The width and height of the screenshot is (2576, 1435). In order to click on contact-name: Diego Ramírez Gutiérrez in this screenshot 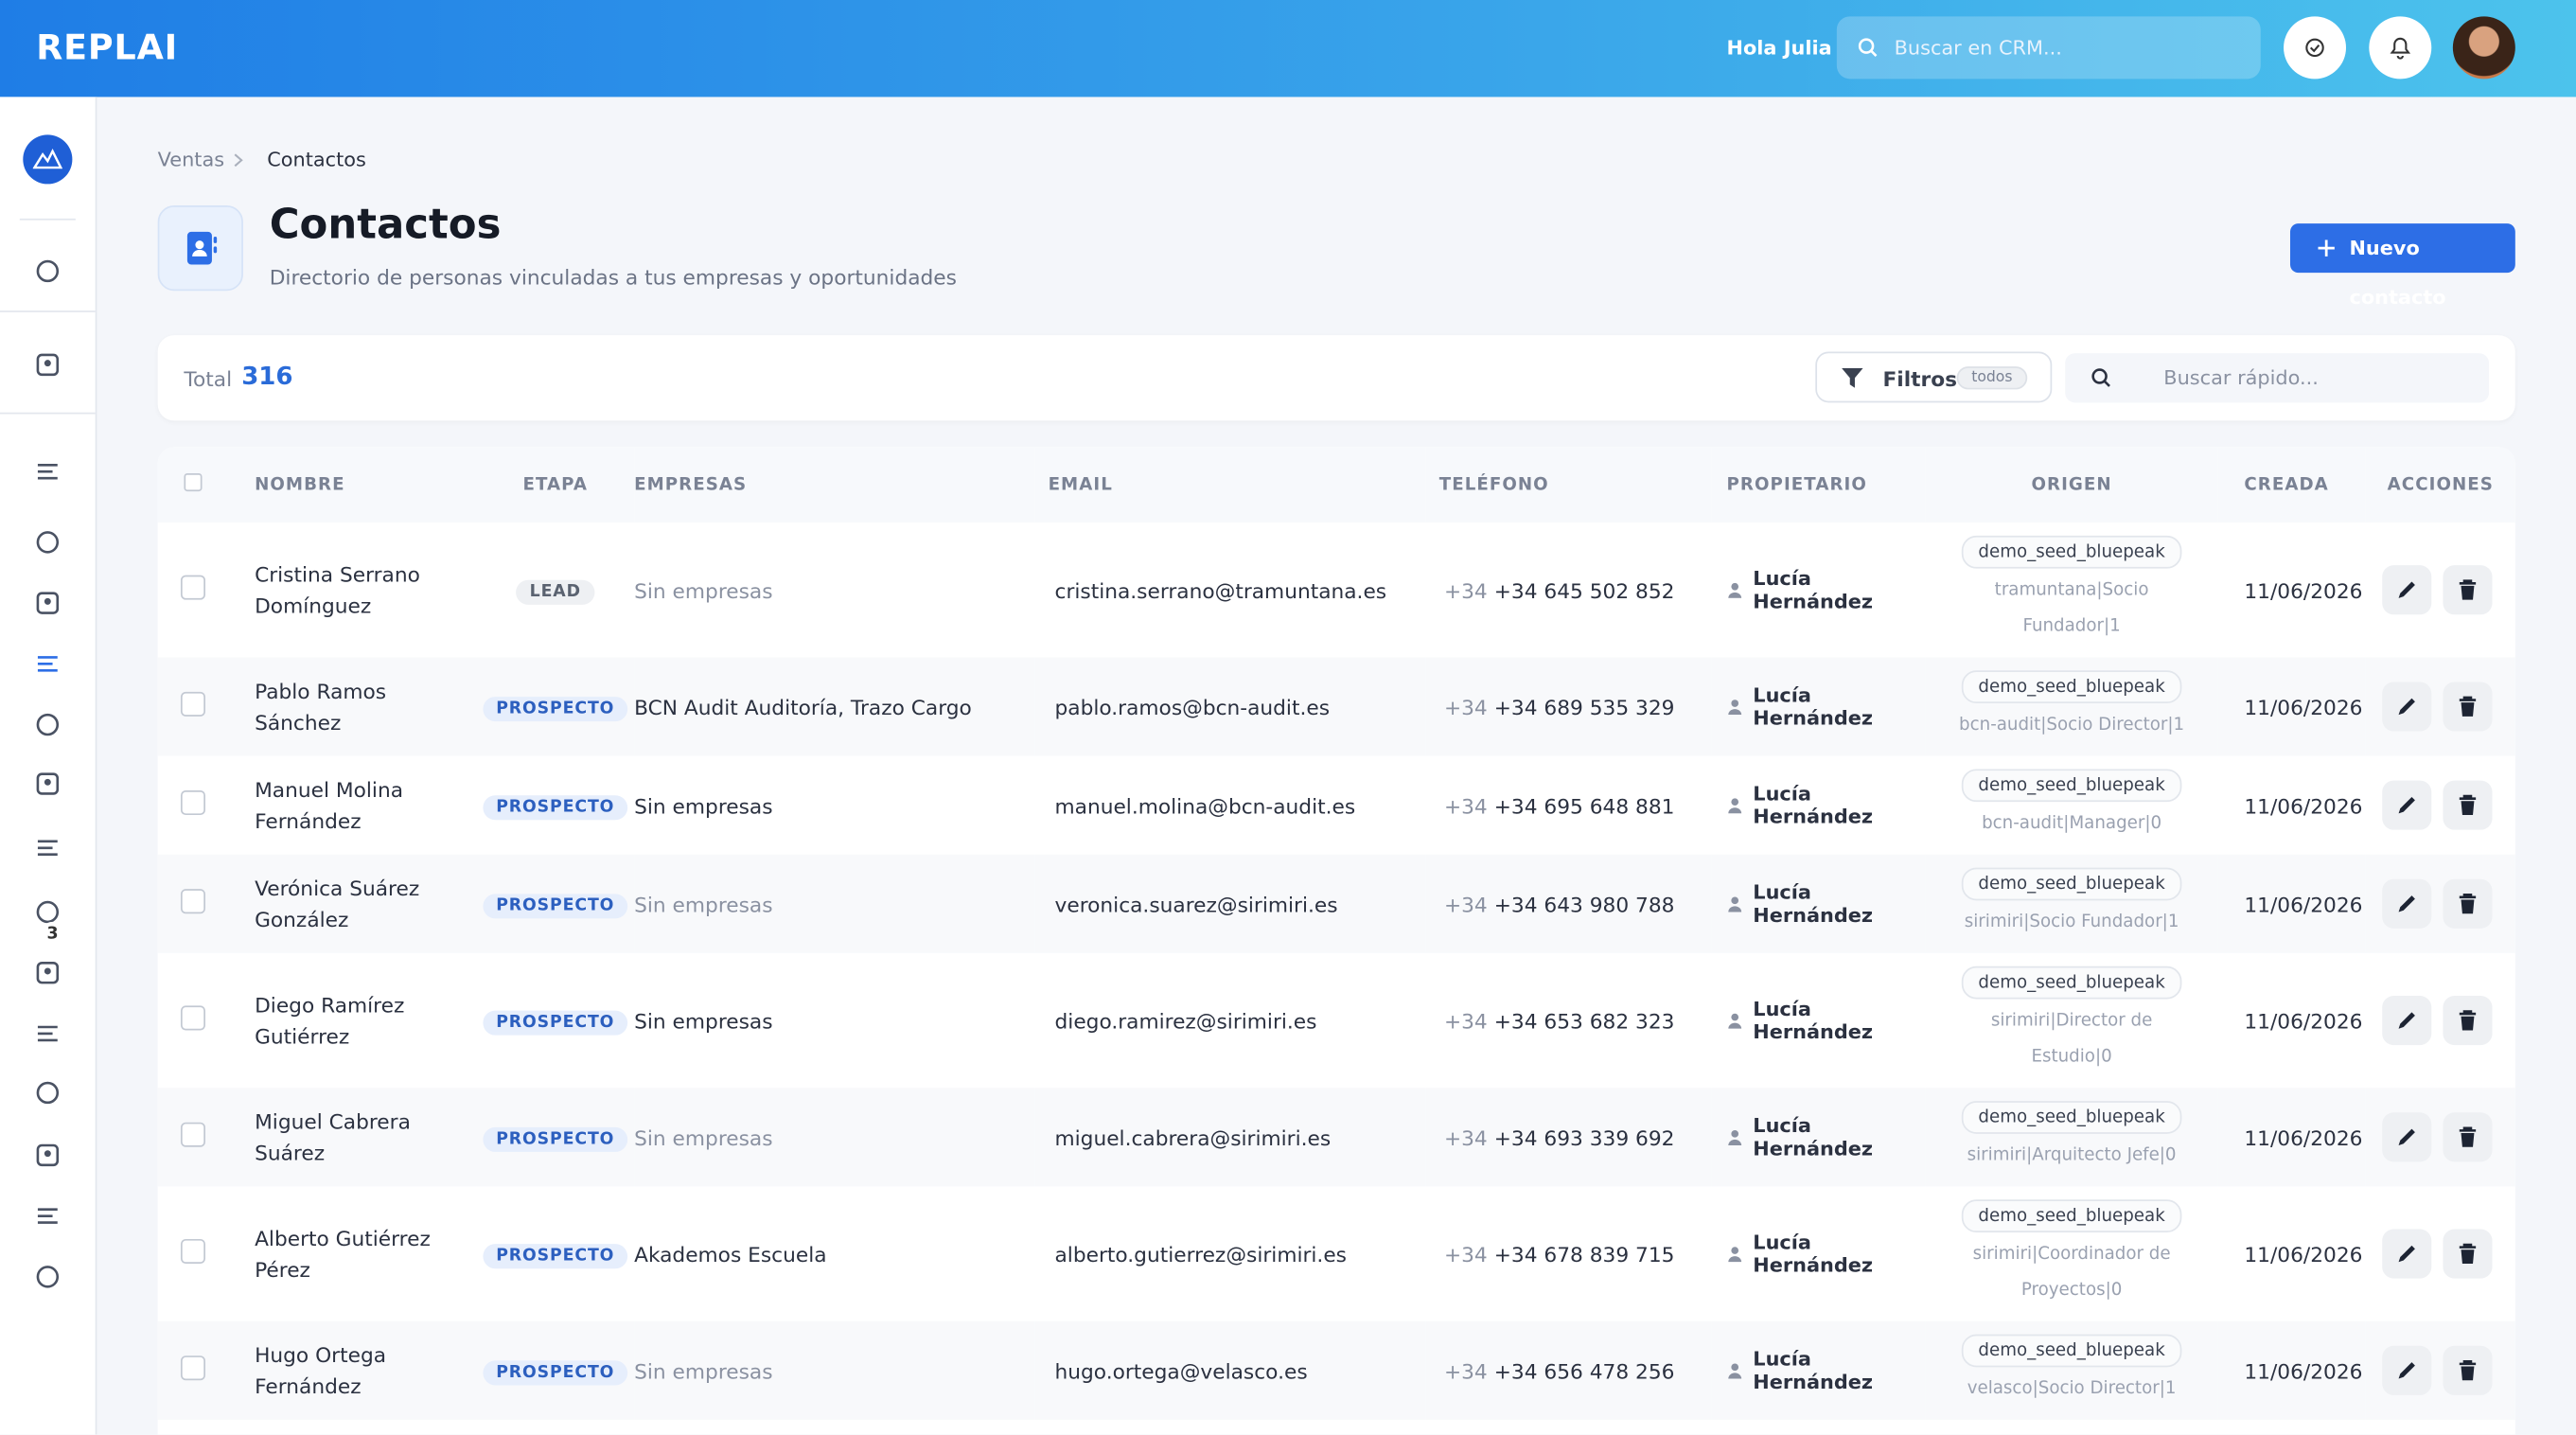, I will do `click(330, 1020)`.